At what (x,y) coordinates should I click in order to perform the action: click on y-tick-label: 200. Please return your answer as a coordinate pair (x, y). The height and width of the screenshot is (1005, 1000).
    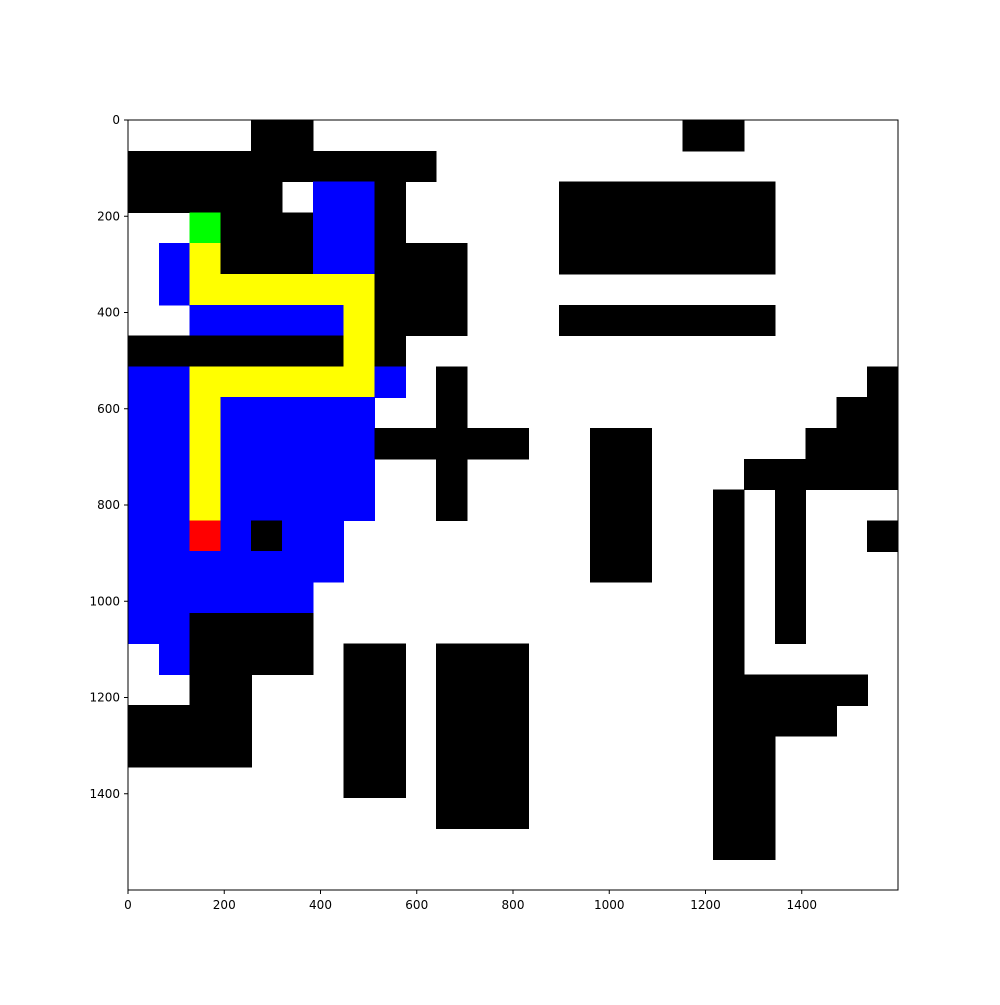
    Looking at the image, I should click on (108, 216).